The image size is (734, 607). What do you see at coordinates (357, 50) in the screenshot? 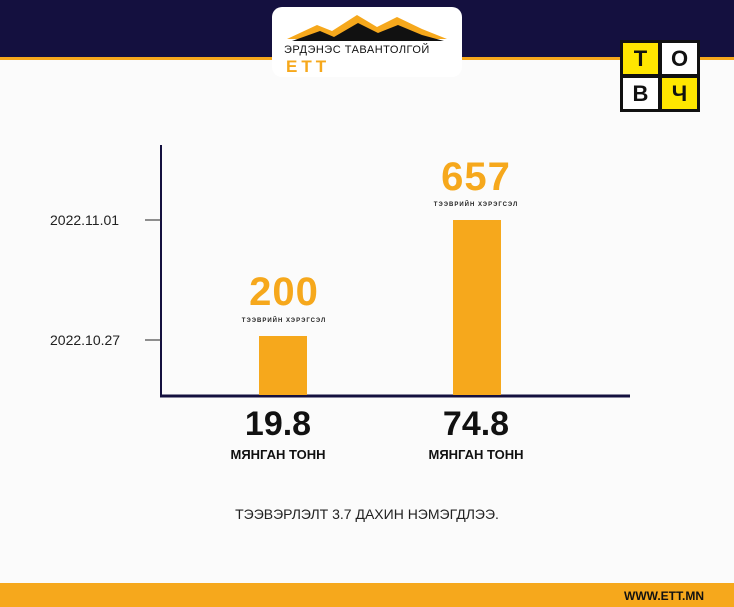
I see `logo-text: ЭРДЭНЭС ТАВАНТОЛГОЙ` at bounding box center [357, 50].